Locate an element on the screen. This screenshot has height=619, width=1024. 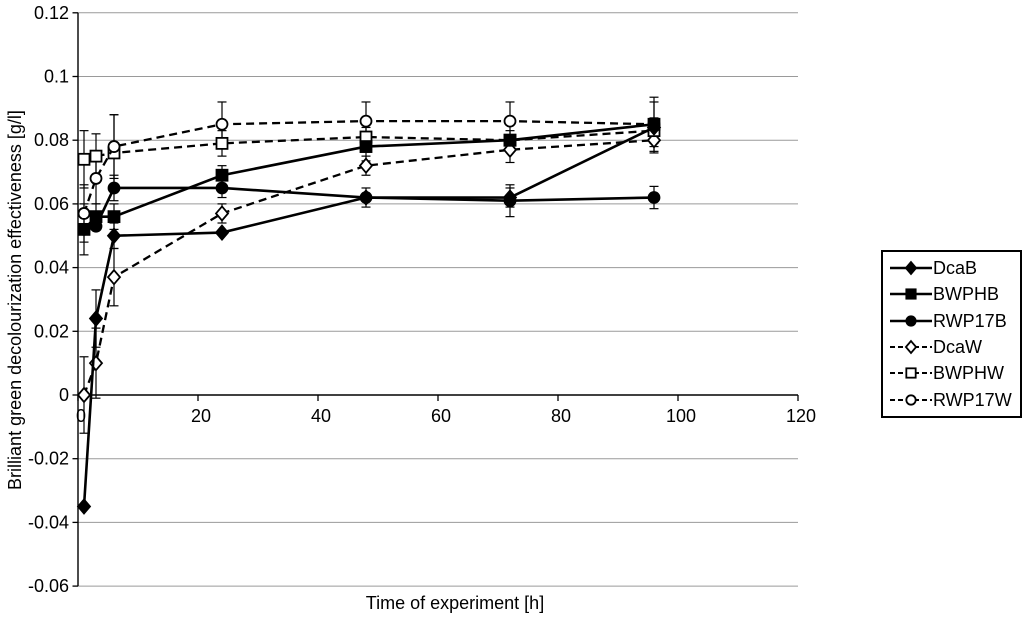
legend-label: BWPHW is located at coordinates (968, 373).